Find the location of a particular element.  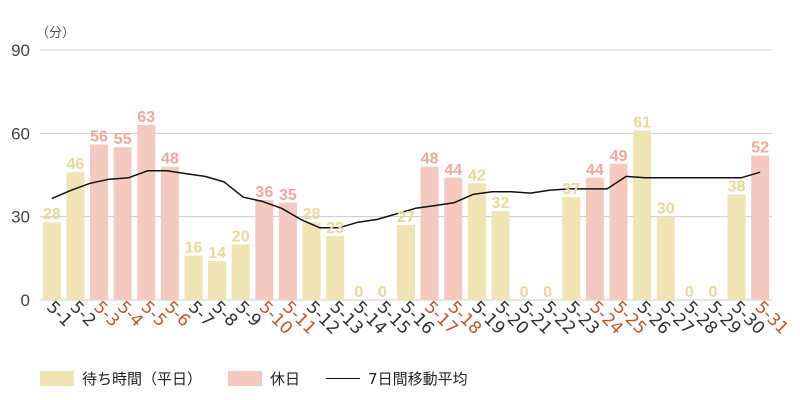

value-label-5-1: 28 is located at coordinates (52, 214).